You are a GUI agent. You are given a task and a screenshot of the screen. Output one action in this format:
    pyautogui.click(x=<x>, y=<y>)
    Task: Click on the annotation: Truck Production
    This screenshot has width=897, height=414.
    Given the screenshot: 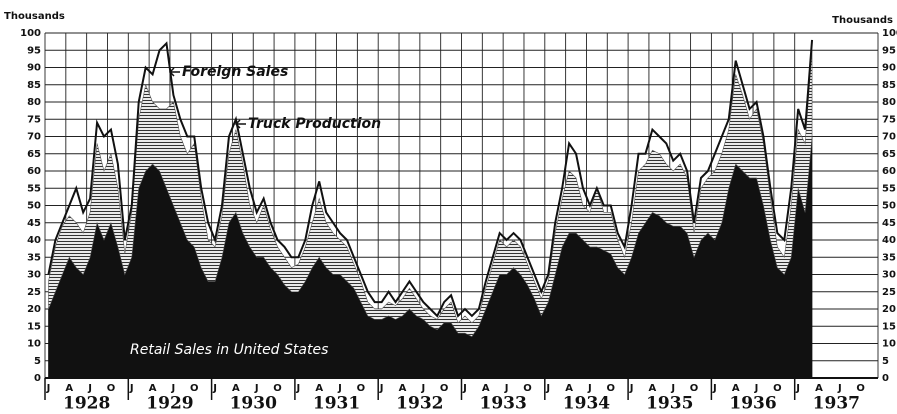 What is the action you would take?
    pyautogui.click(x=314, y=124)
    